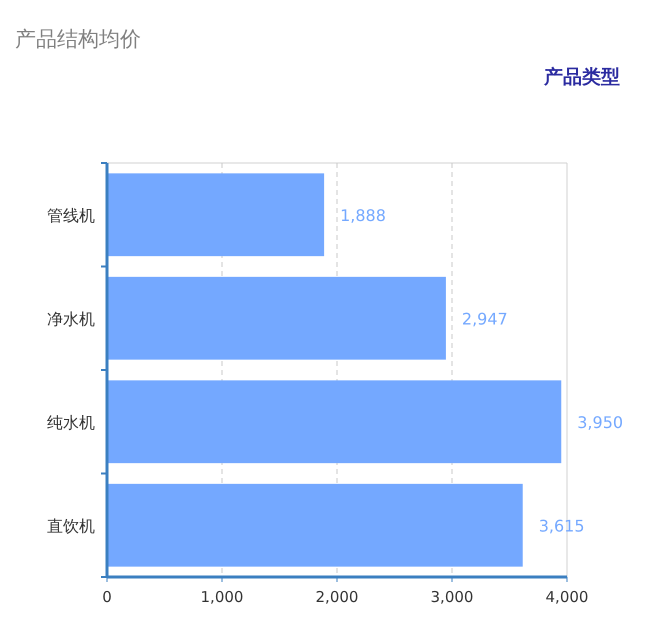 Image resolution: width=650 pixels, height=628 pixels. I want to click on y-tick-label: 纯水机, so click(71, 422).